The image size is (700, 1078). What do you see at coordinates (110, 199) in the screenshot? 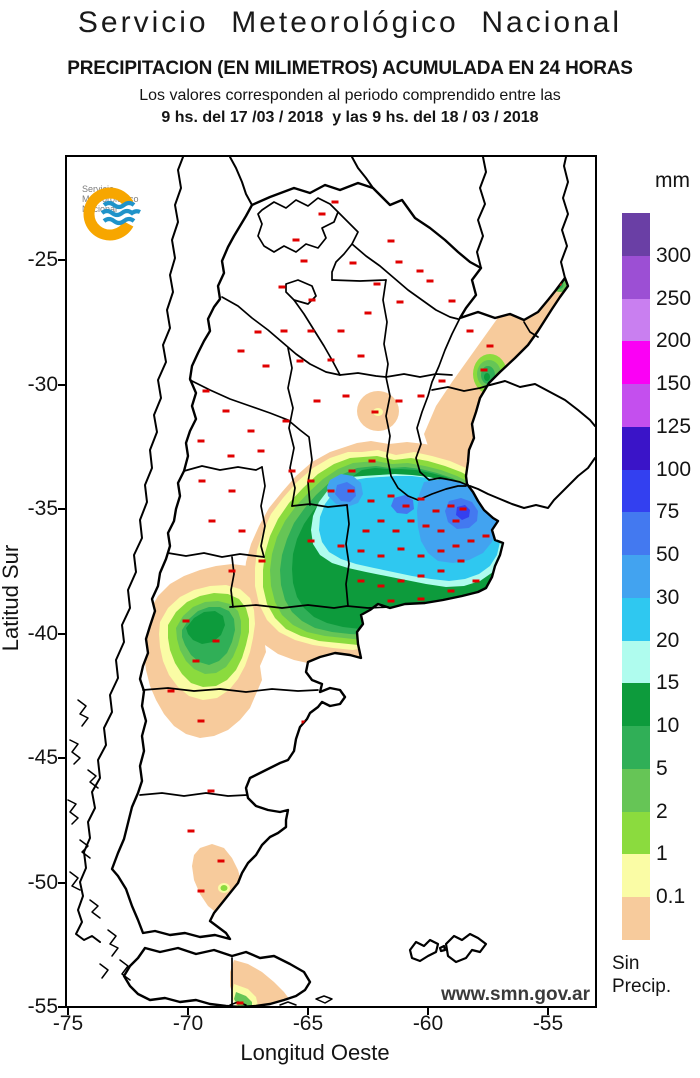
I see `logo-caption-line: Meteorológico` at bounding box center [110, 199].